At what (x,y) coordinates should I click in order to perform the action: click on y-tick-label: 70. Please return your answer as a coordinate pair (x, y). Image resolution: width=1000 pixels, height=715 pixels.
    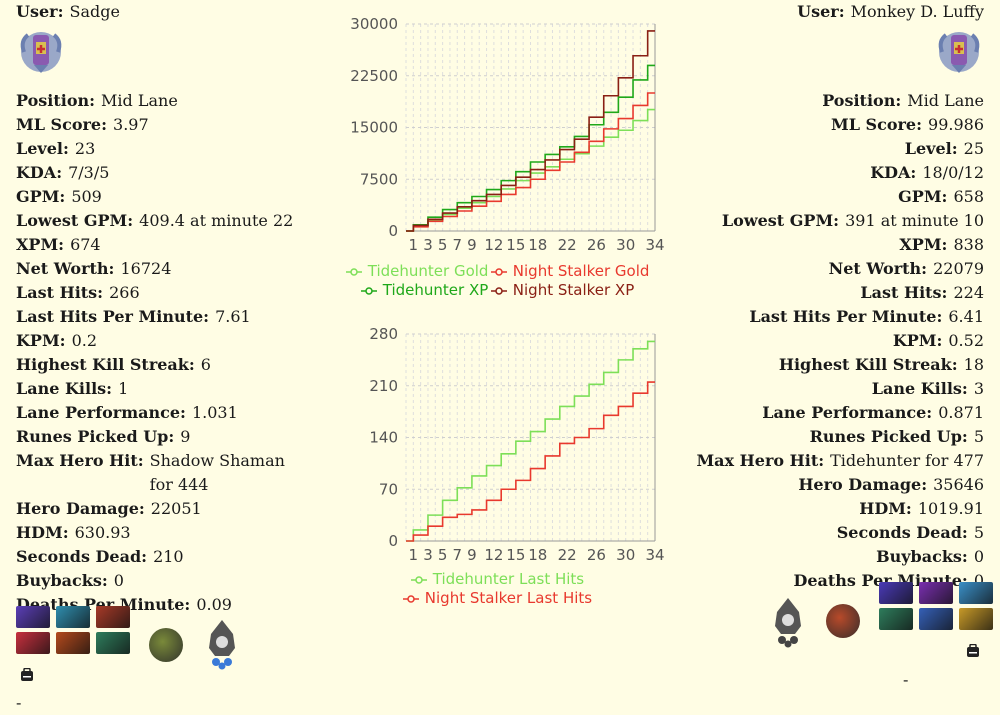
    Looking at the image, I should click on (388, 489).